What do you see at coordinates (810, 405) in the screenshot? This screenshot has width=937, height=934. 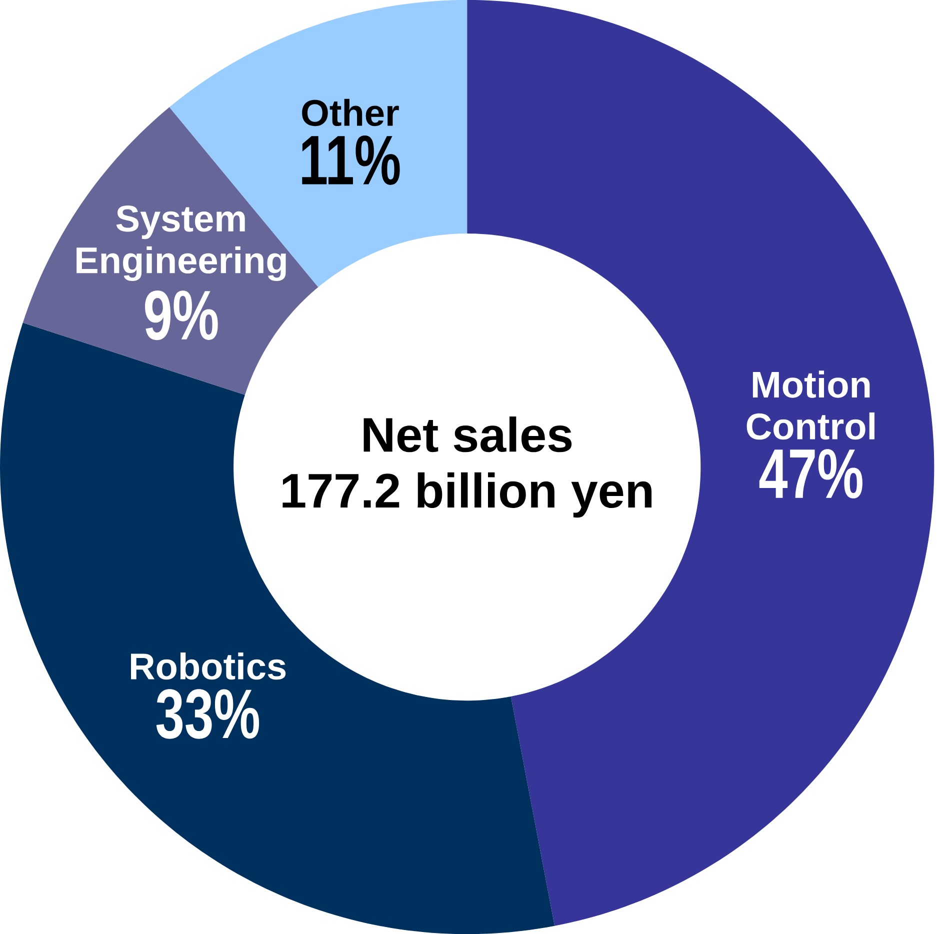 I see `slice-label: Motion Control` at bounding box center [810, 405].